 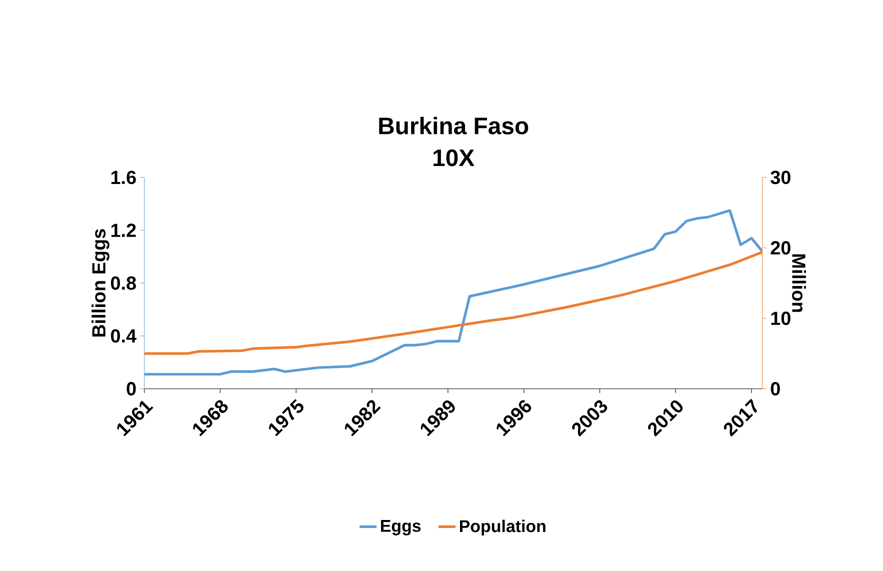 I want to click on y2-tick-label: 0, so click(x=775, y=389).